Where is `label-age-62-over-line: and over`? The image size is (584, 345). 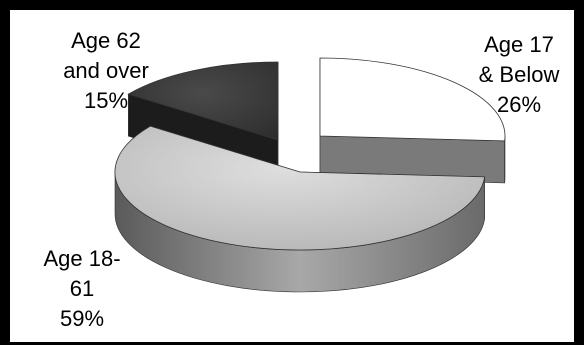
label-age-62-over-line: and over is located at coordinates (106, 70).